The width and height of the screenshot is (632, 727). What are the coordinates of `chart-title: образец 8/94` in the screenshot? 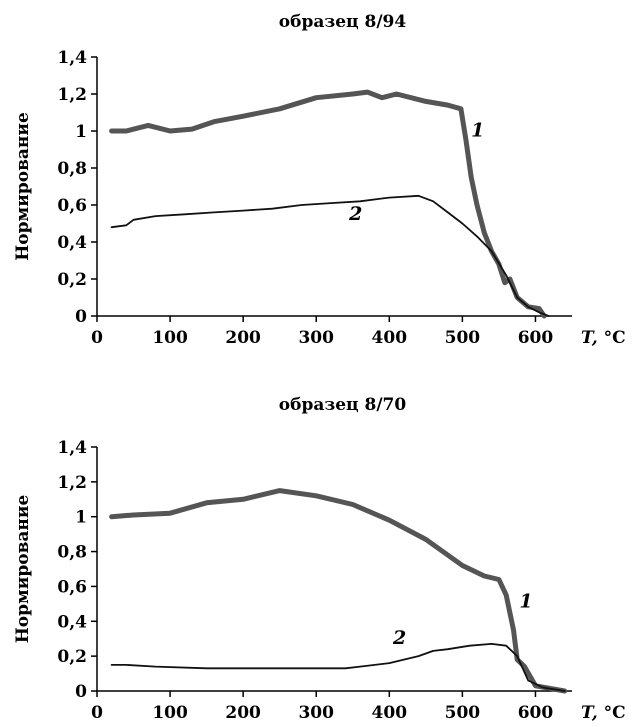 It's located at (343, 22).